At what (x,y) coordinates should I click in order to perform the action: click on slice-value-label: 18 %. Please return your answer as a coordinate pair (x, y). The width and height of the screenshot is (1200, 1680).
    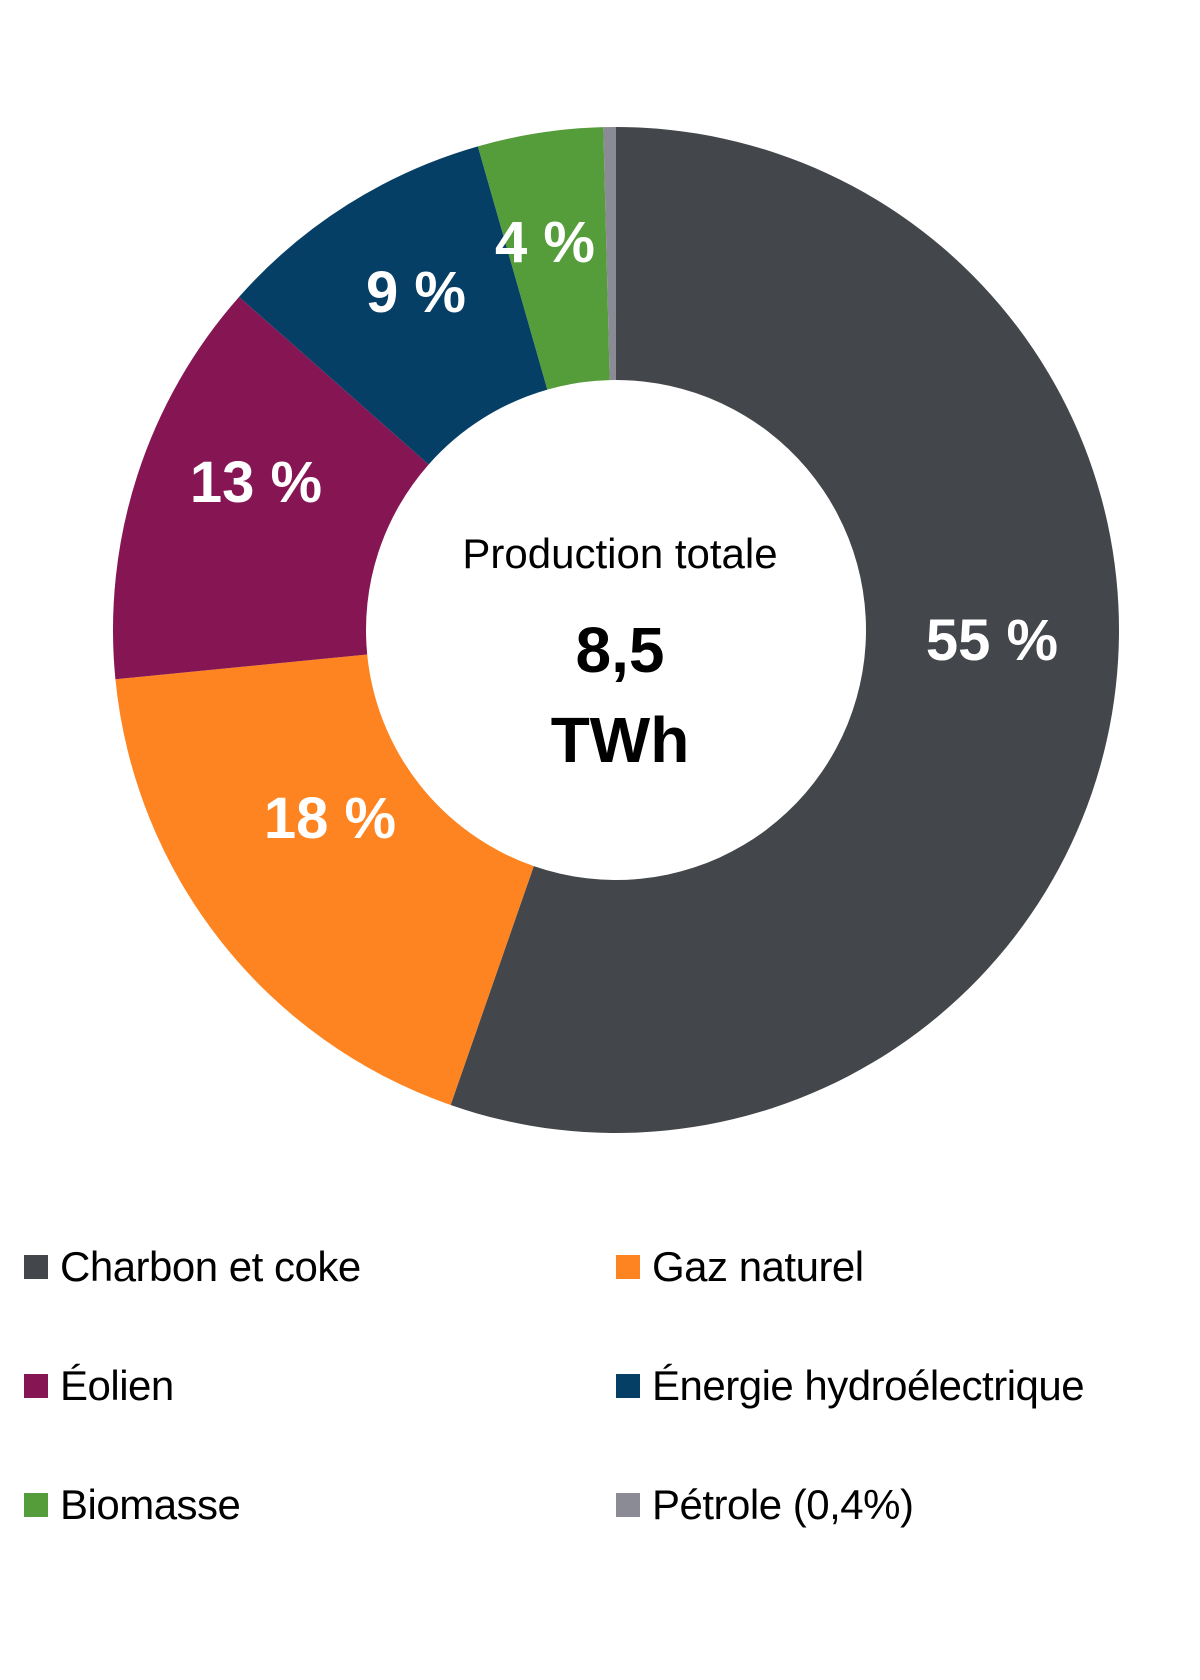
    Looking at the image, I should click on (330, 818).